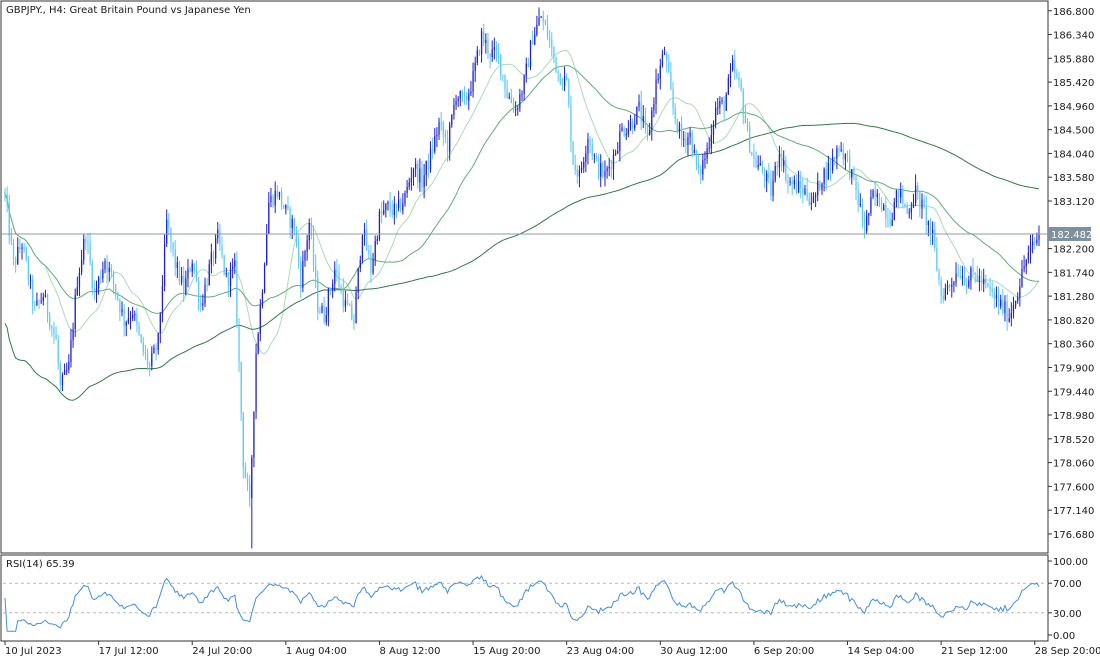 Image resolution: width=1100 pixels, height=664 pixels. I want to click on time-axis-label: 28 Sep 20:00, so click(1067, 651).